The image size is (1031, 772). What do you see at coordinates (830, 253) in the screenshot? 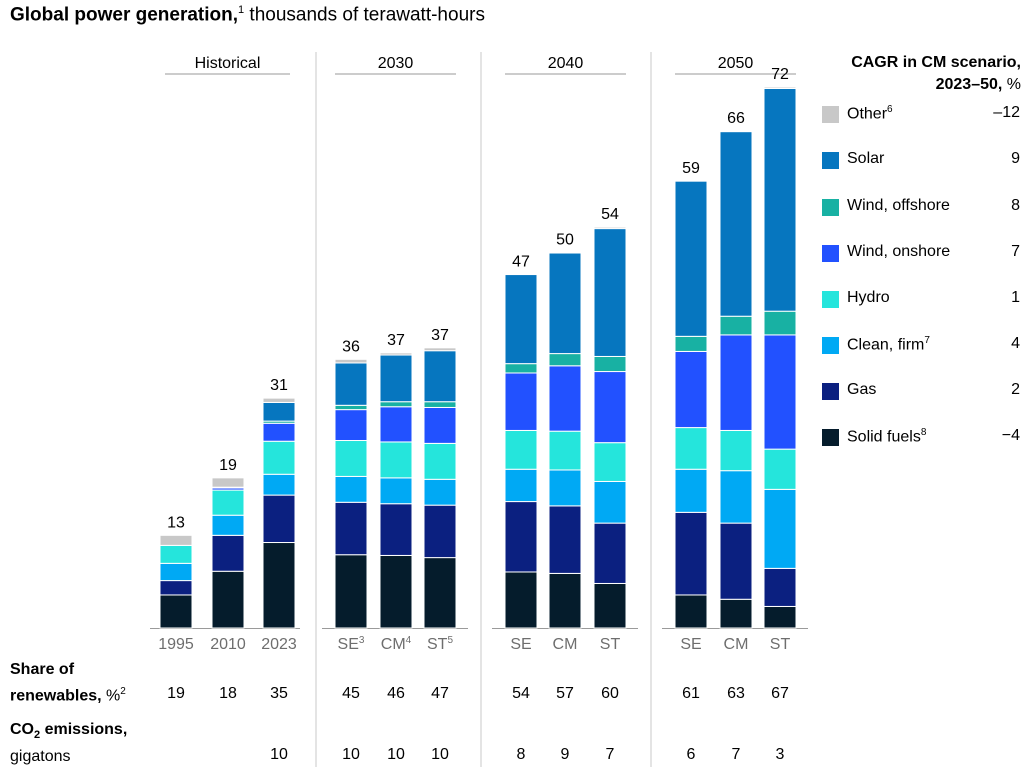
I see `legend-swatch-wind-onshore` at bounding box center [830, 253].